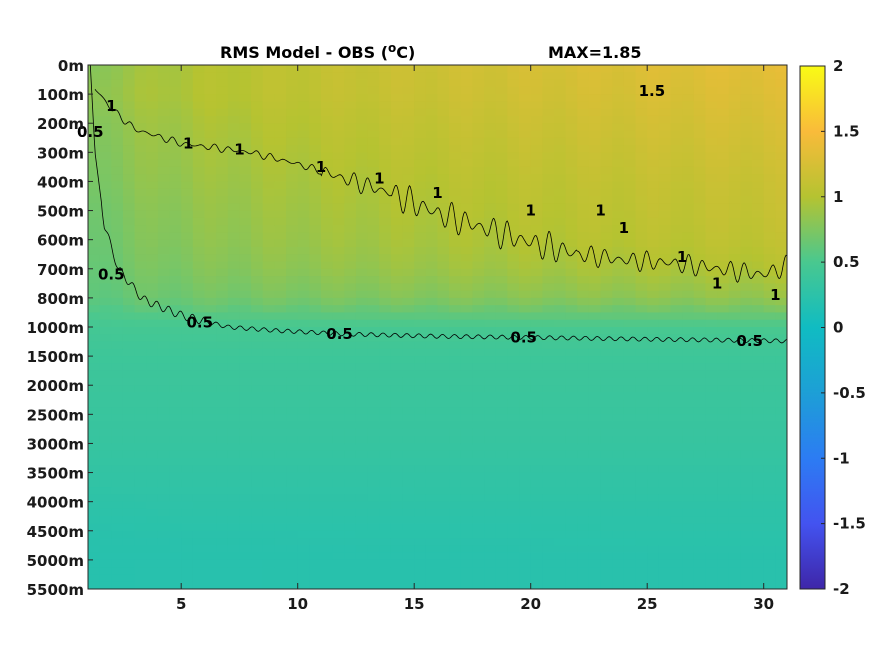  Describe the element at coordinates (55, 357) in the screenshot. I see `y-tick-label: 1500m` at that location.